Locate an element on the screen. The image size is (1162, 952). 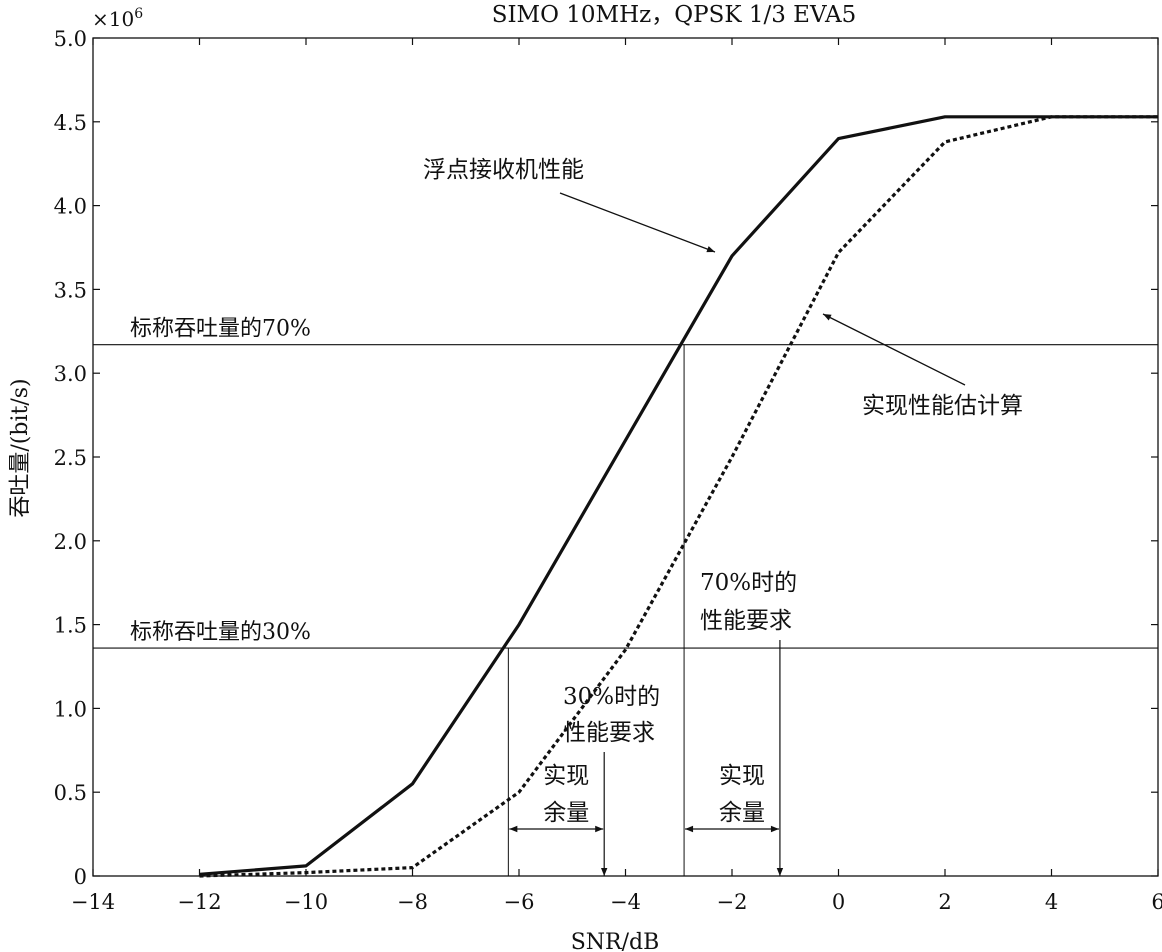
series-callout-implementation: 实现性能估计算 is located at coordinates (942, 406).